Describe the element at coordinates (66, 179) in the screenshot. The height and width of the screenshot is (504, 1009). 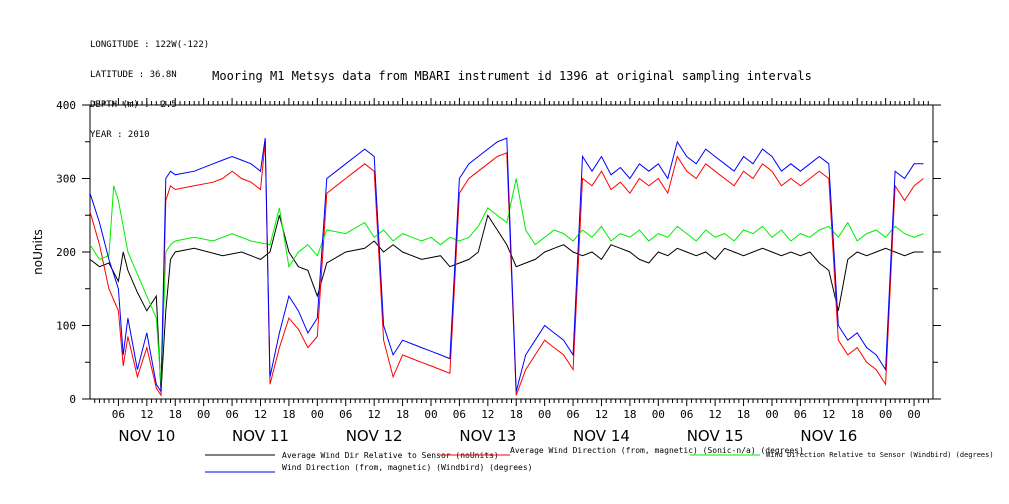
I see `y-tick-label: 300` at that location.